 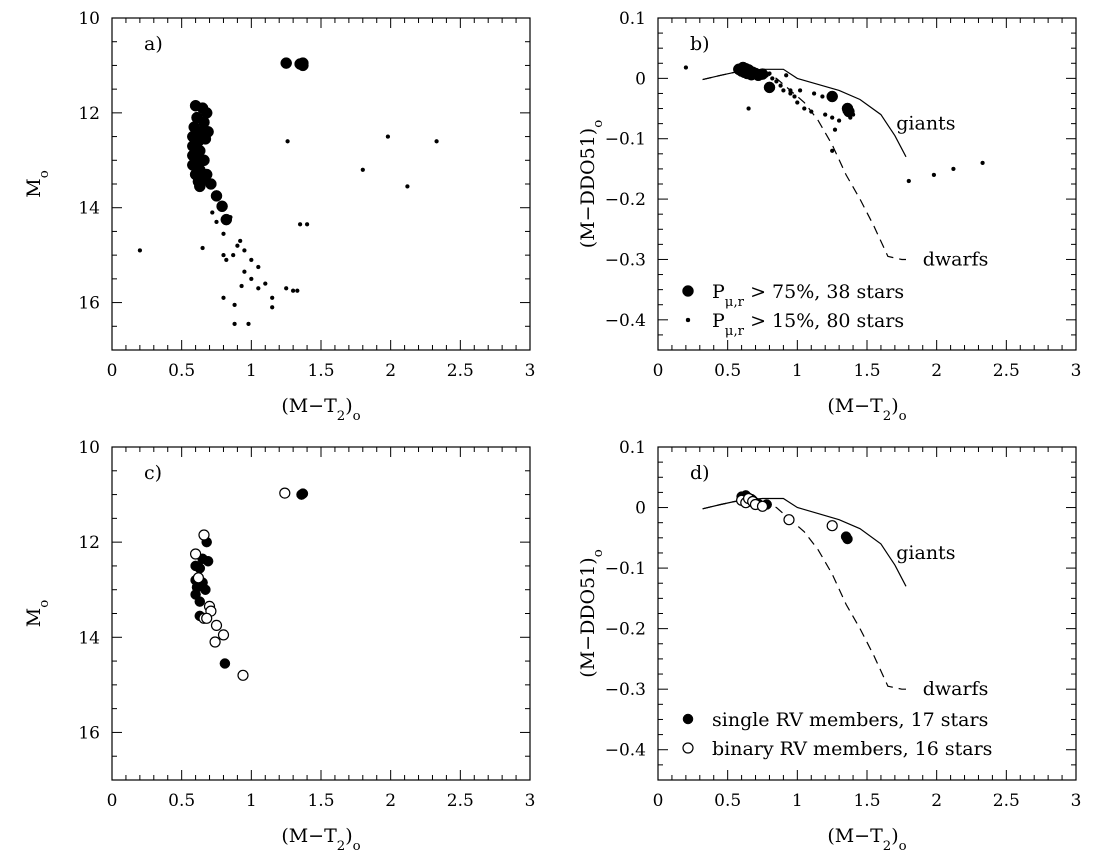 What do you see at coordinates (925, 124) in the screenshot?
I see `giants-label: giants` at bounding box center [925, 124].